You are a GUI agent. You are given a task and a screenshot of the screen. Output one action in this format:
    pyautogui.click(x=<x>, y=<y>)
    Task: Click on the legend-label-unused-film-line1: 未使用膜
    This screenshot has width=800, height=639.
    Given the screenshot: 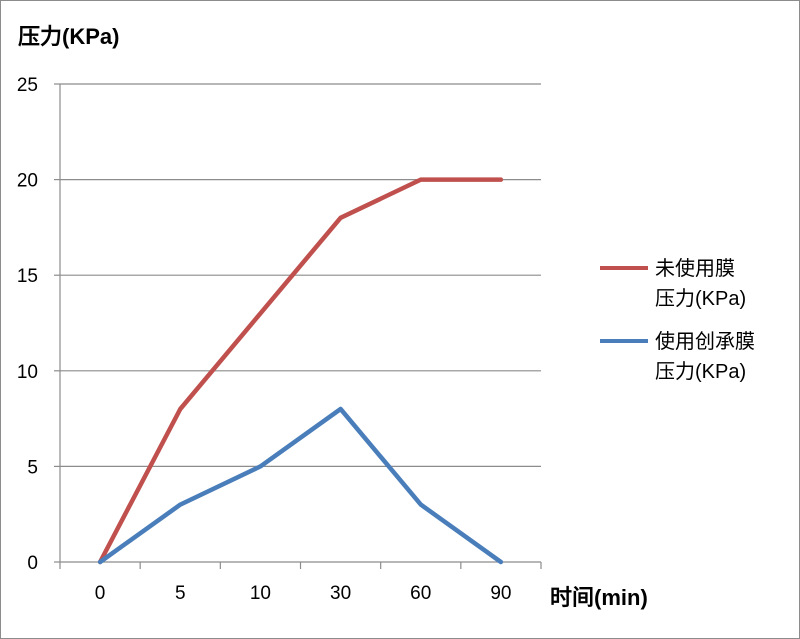 What is the action you would take?
    pyautogui.click(x=695, y=268)
    